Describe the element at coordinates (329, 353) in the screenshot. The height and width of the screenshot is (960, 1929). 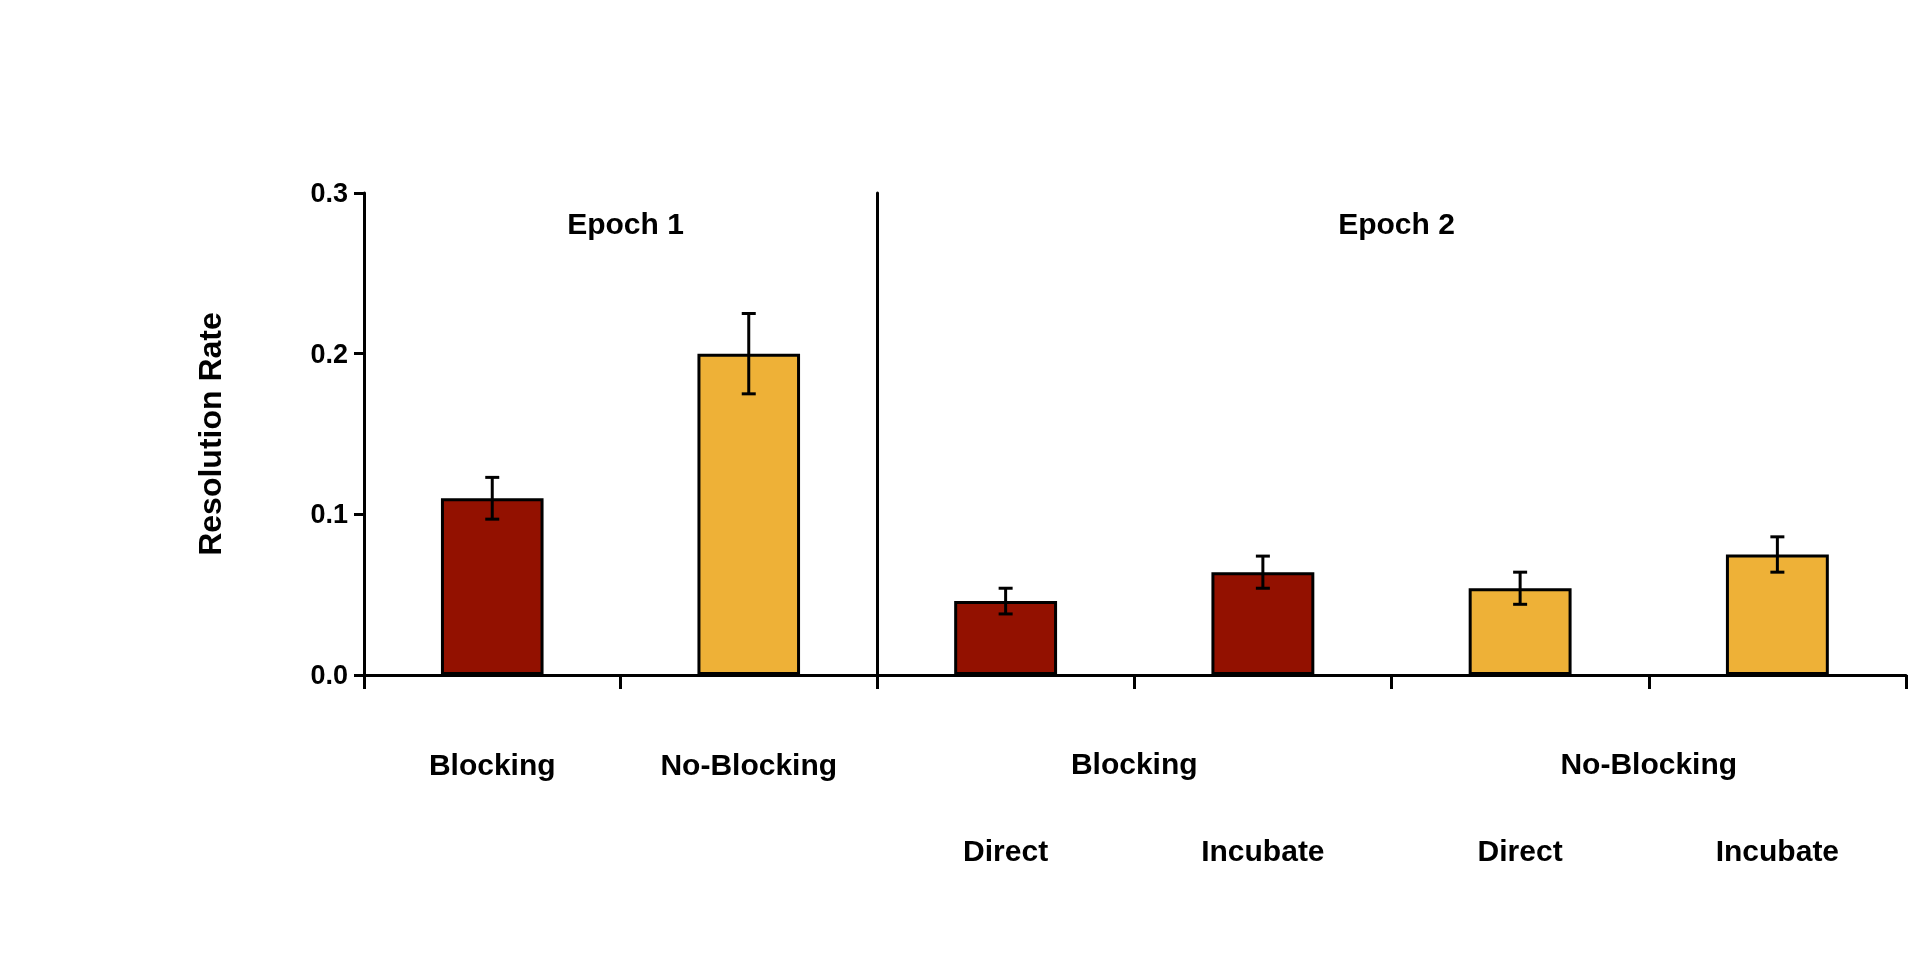
I see `y-tick-label: 0.2` at that location.